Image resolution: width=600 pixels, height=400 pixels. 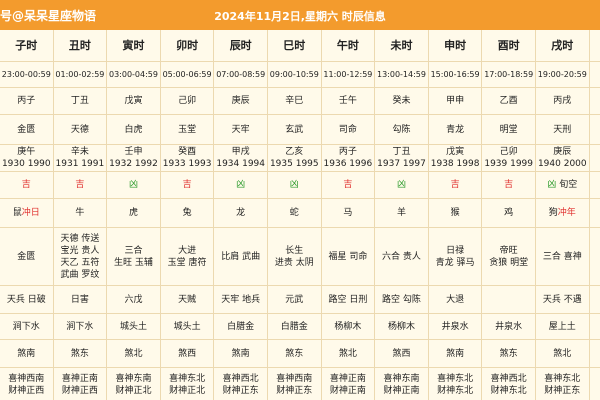 What do you see at coordinates (79, 213) in the screenshot?
I see `inline-row: 牛` at bounding box center [79, 213].